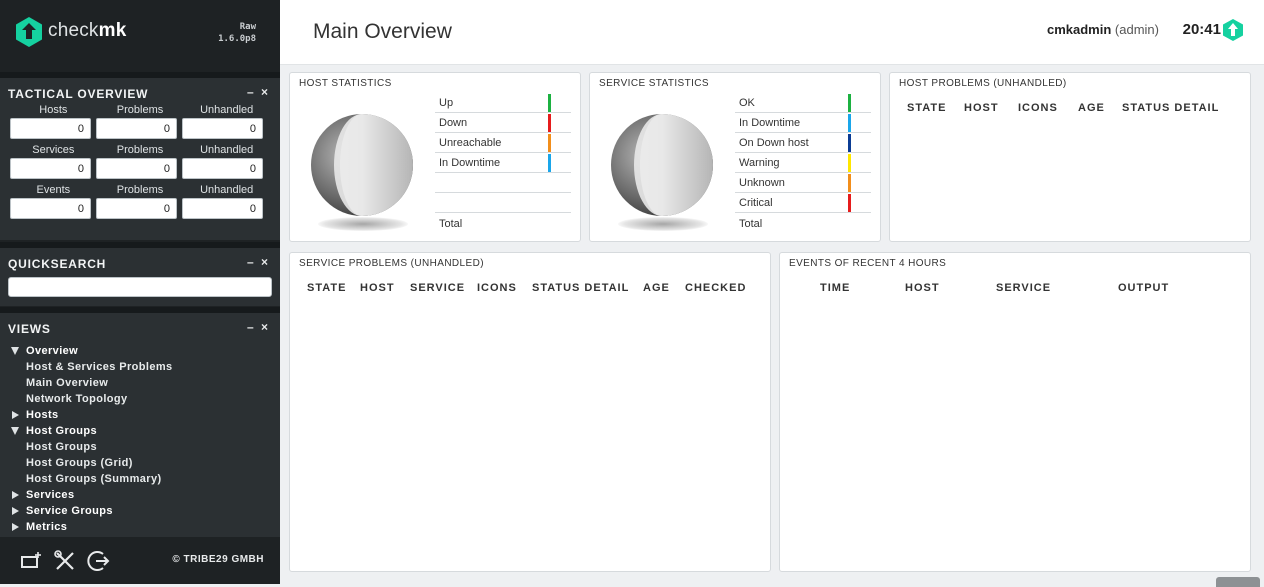 The height and width of the screenshot is (587, 1264). I want to click on user-info: cmkadmin (admin), so click(1103, 29).